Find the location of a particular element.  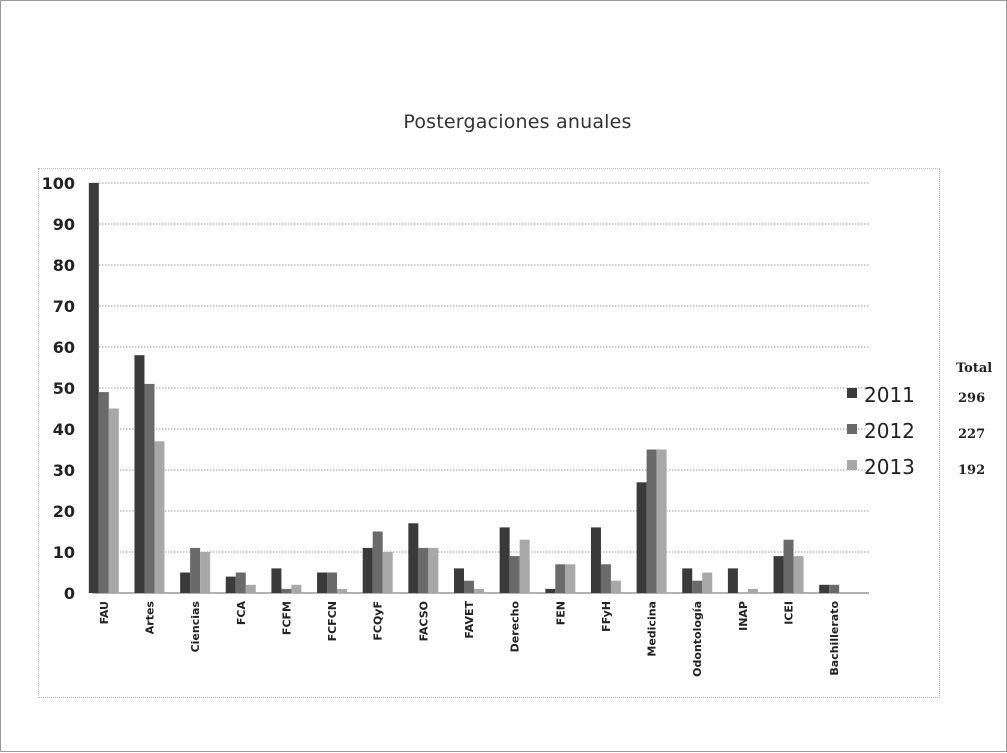

x-tick-label: Medicina is located at coordinates (652, 629).